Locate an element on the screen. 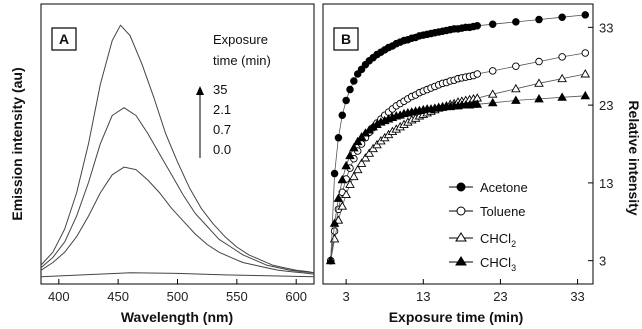 The height and width of the screenshot is (329, 642). panel-a-letter: A is located at coordinates (64, 39).